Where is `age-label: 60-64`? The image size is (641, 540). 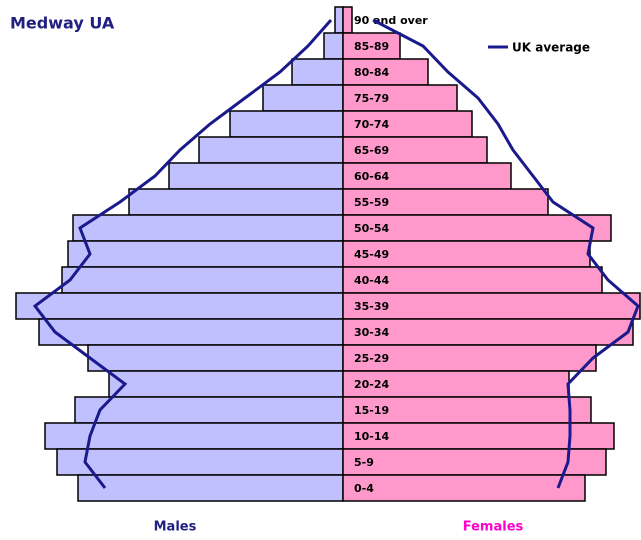 age-label: 60-64 is located at coordinates (372, 176).